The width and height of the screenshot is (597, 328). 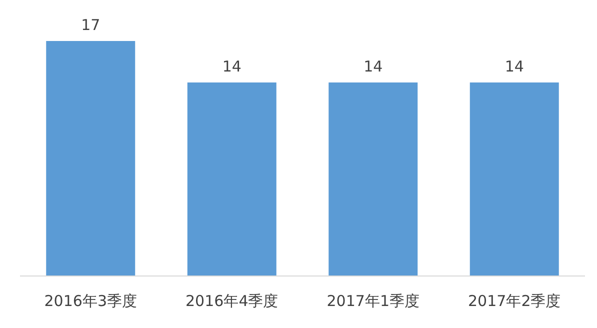 I want to click on x-tick-label: 2016年3季度, so click(x=90, y=301).